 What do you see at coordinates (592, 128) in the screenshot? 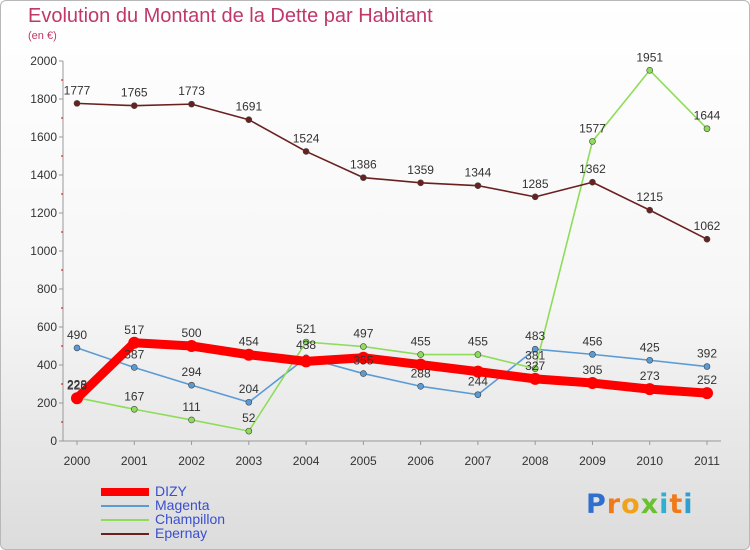
I see `data-label-champillon: 1577` at bounding box center [592, 128].